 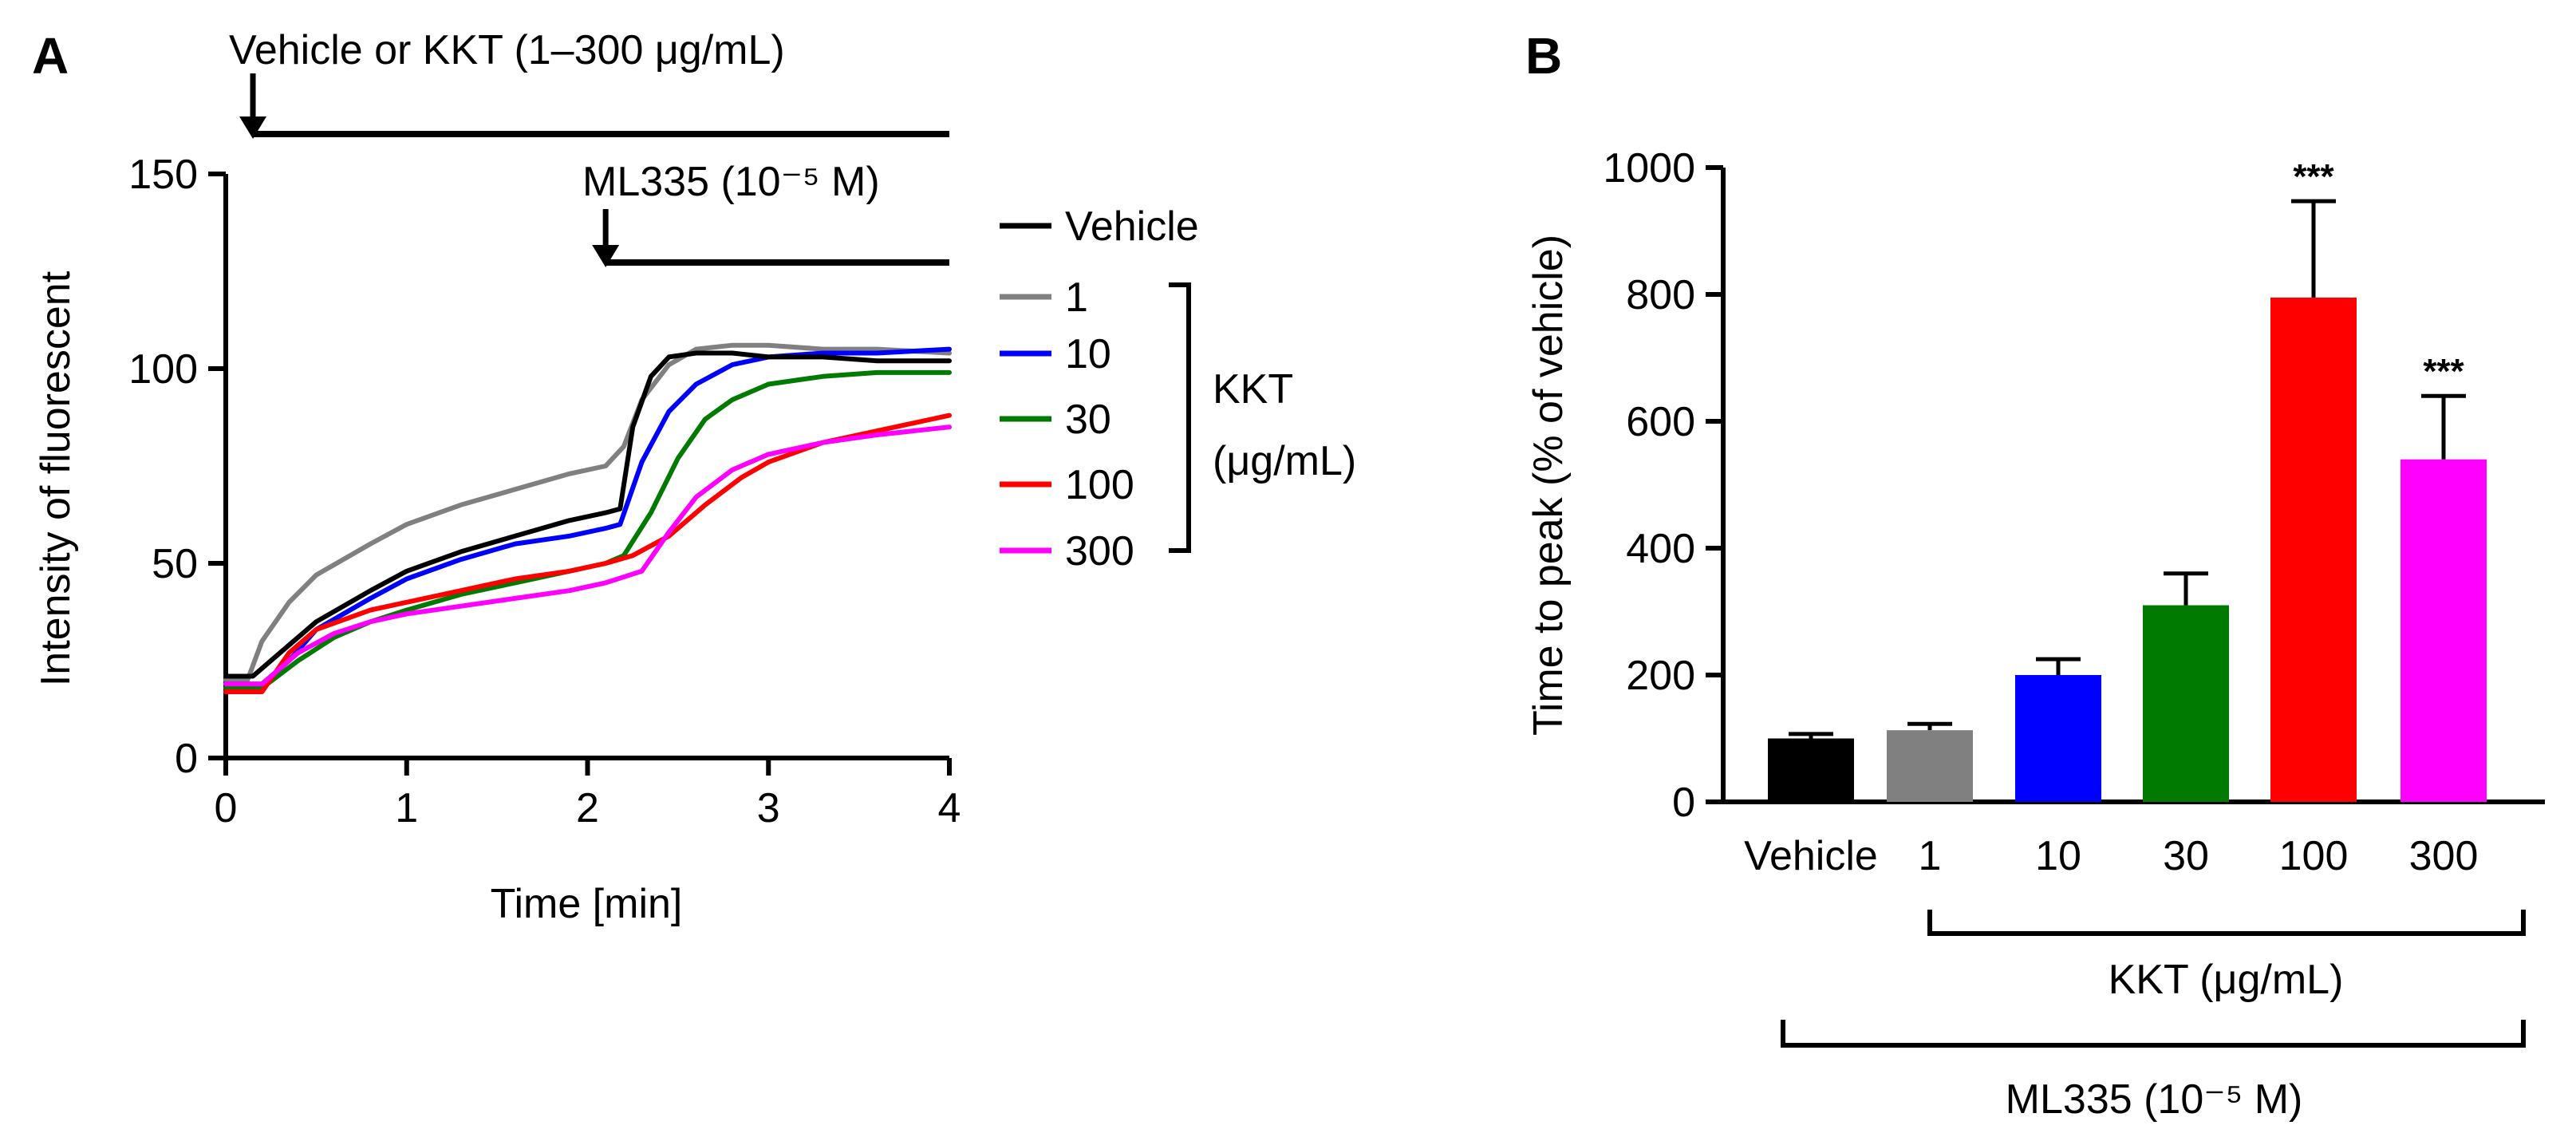 What do you see at coordinates (253, 106) in the screenshot?
I see `treatment-arrow` at bounding box center [253, 106].